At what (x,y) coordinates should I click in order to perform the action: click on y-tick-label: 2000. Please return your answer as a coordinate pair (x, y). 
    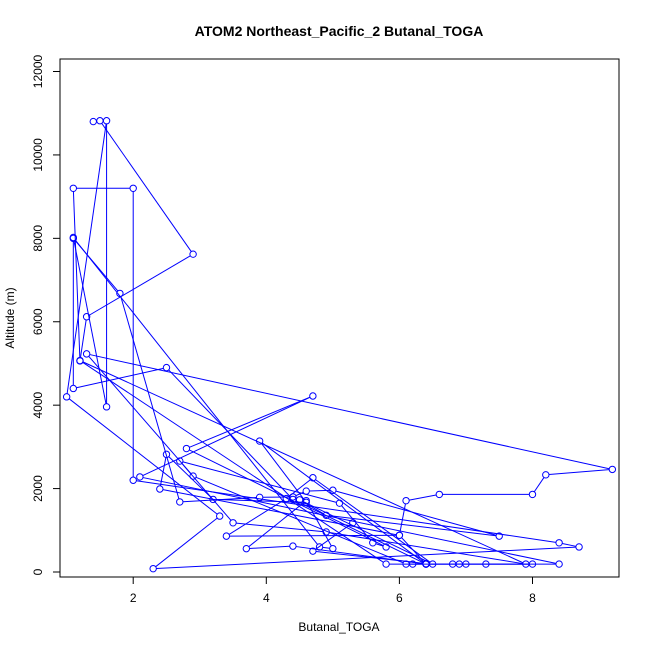
    Looking at the image, I should click on (38, 488).